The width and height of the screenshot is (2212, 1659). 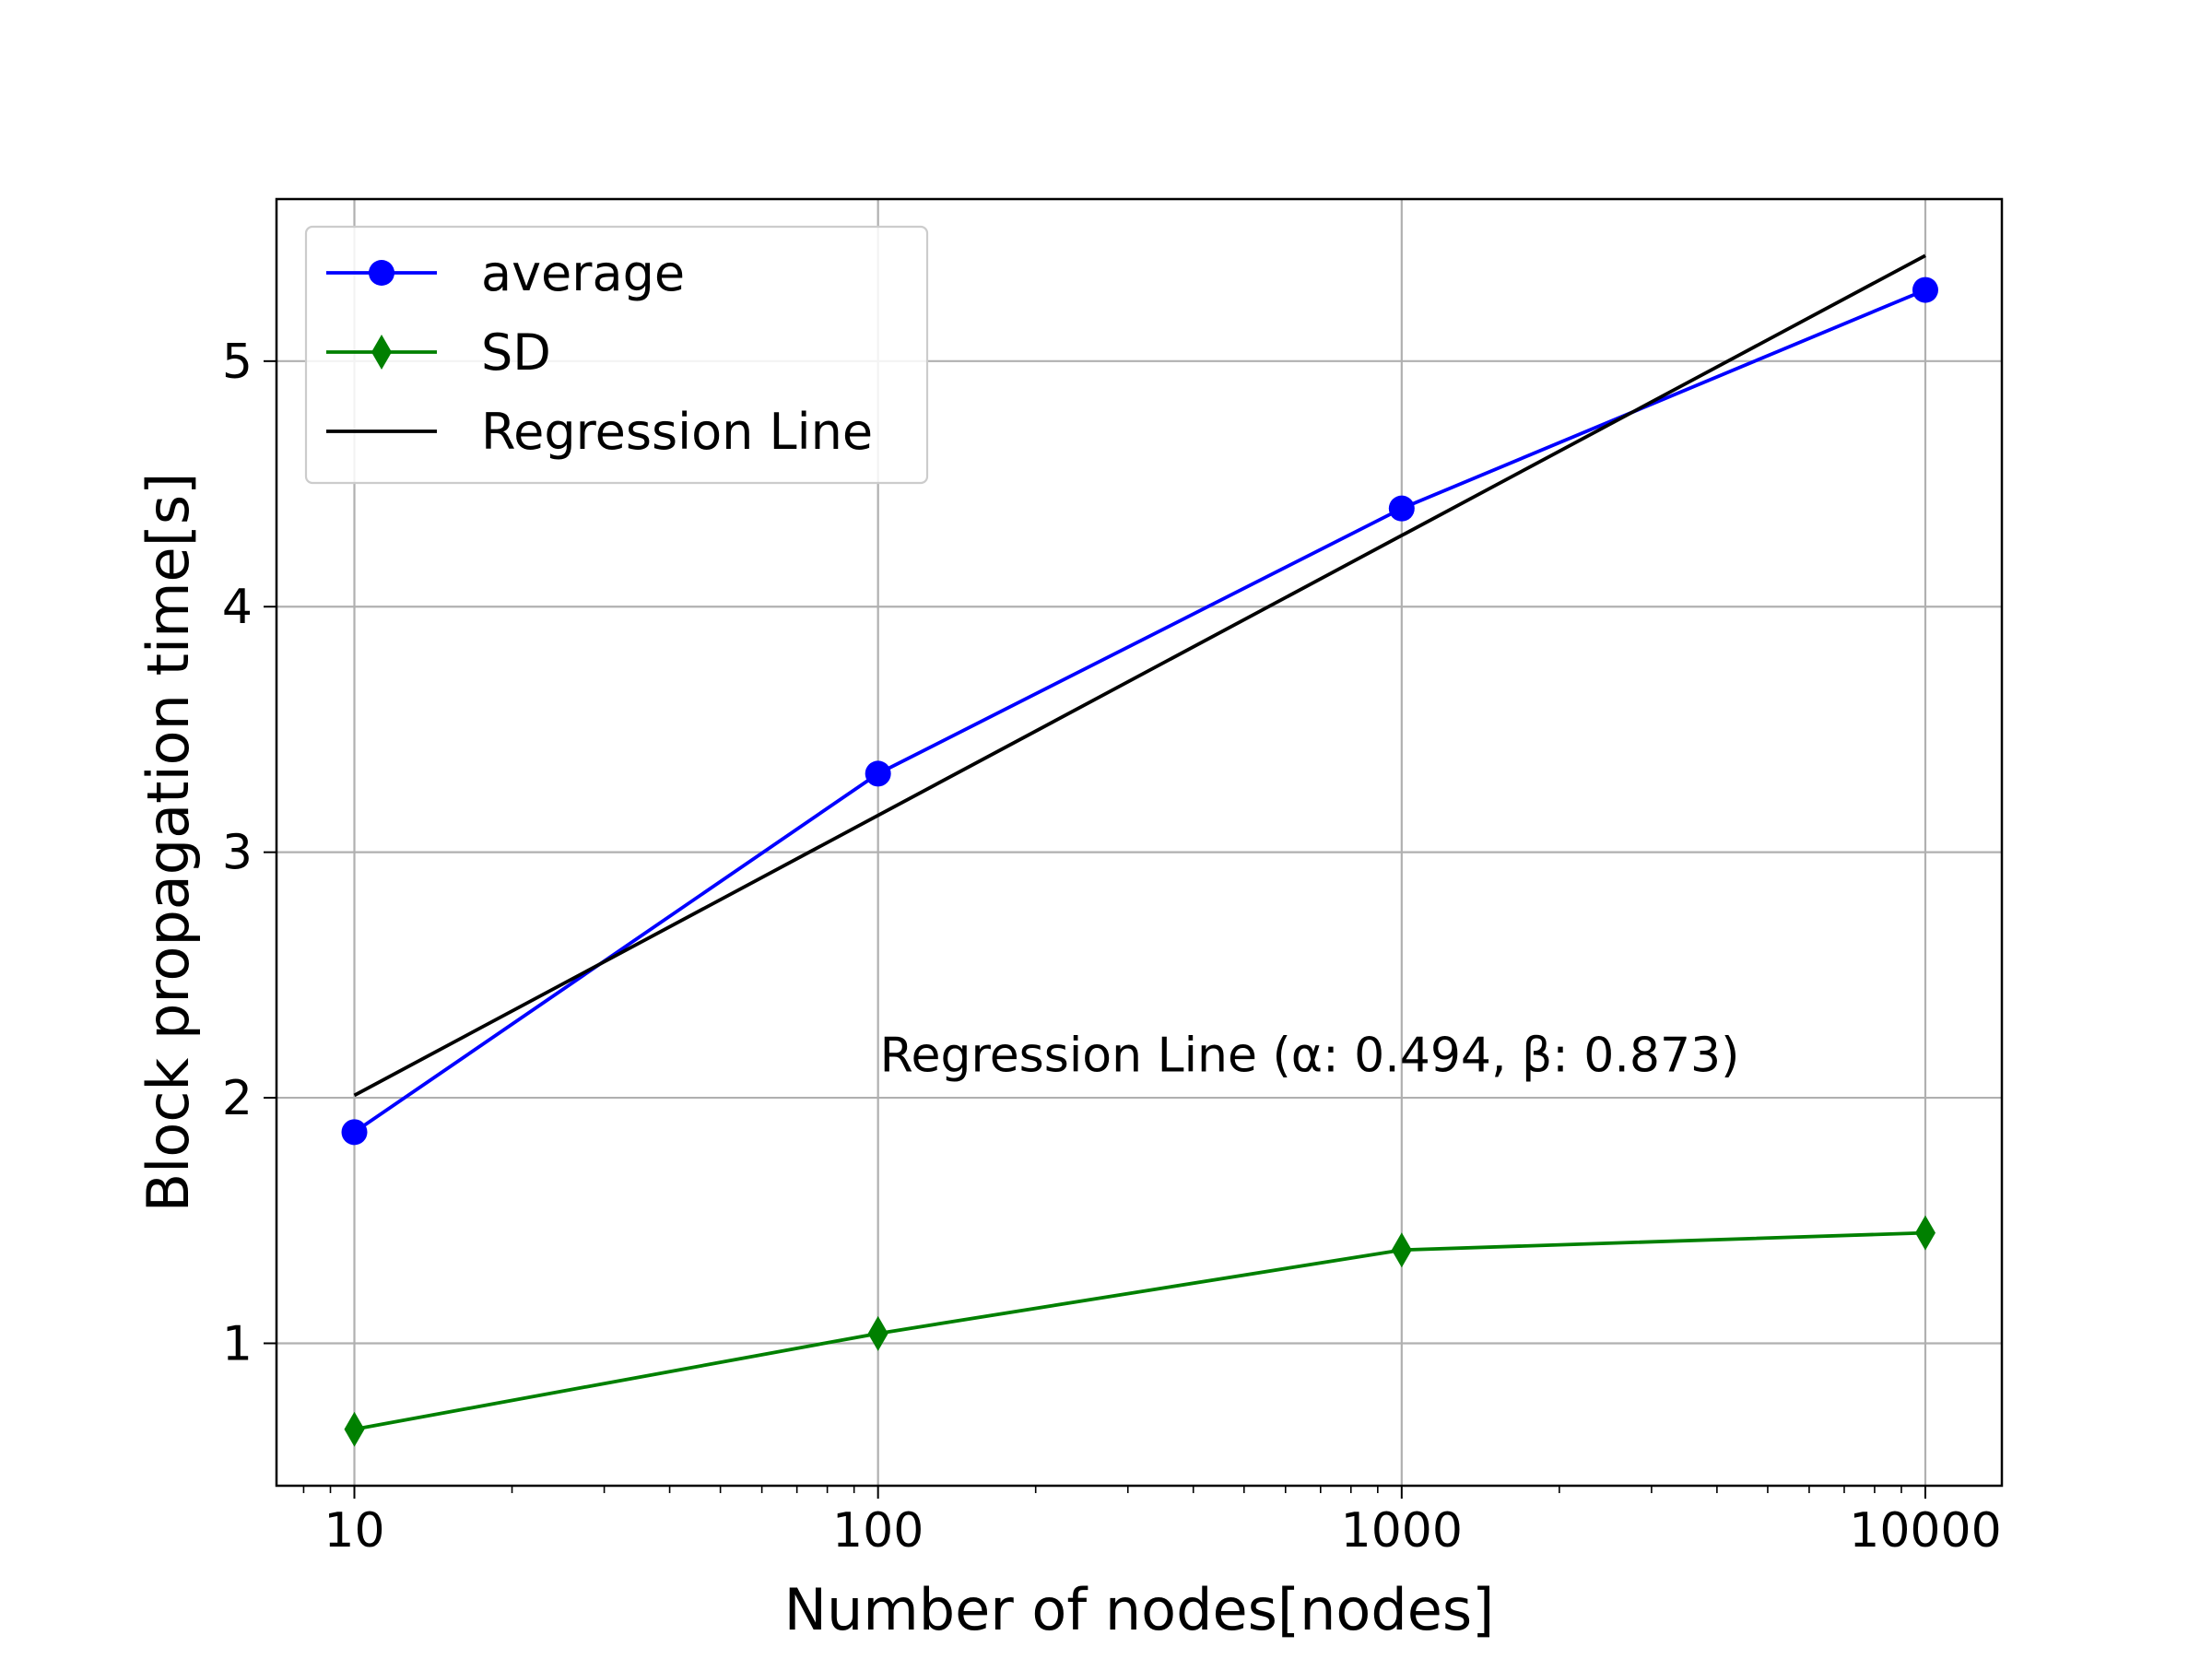 What do you see at coordinates (1925, 1531) in the screenshot?
I see `x-tick-label: 10000` at bounding box center [1925, 1531].